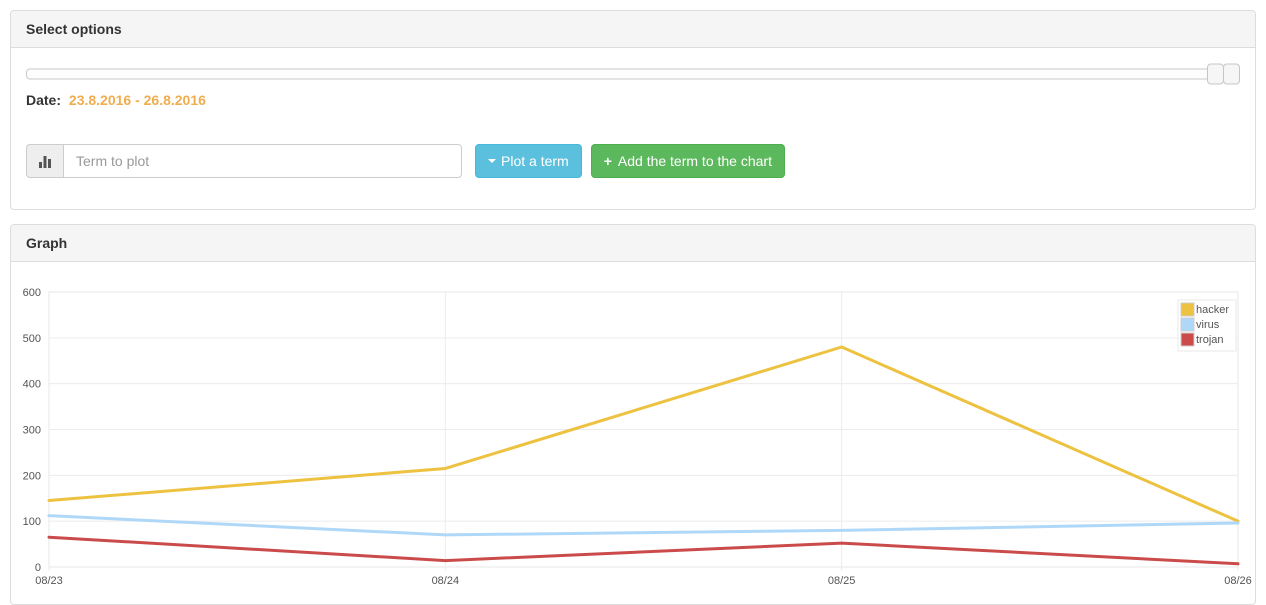  I want to click on add-term-button: + Add the term to the chart, so click(687, 161).